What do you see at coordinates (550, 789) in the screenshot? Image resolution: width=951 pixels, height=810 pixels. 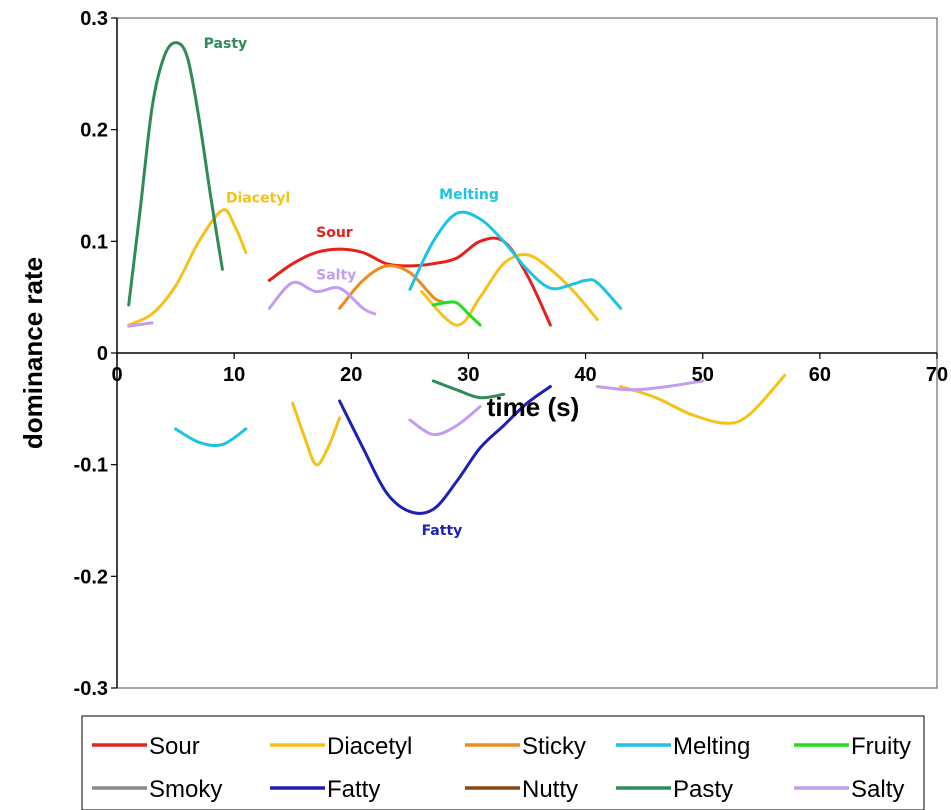 I see `legend-label-nutty: Nutty` at bounding box center [550, 789].